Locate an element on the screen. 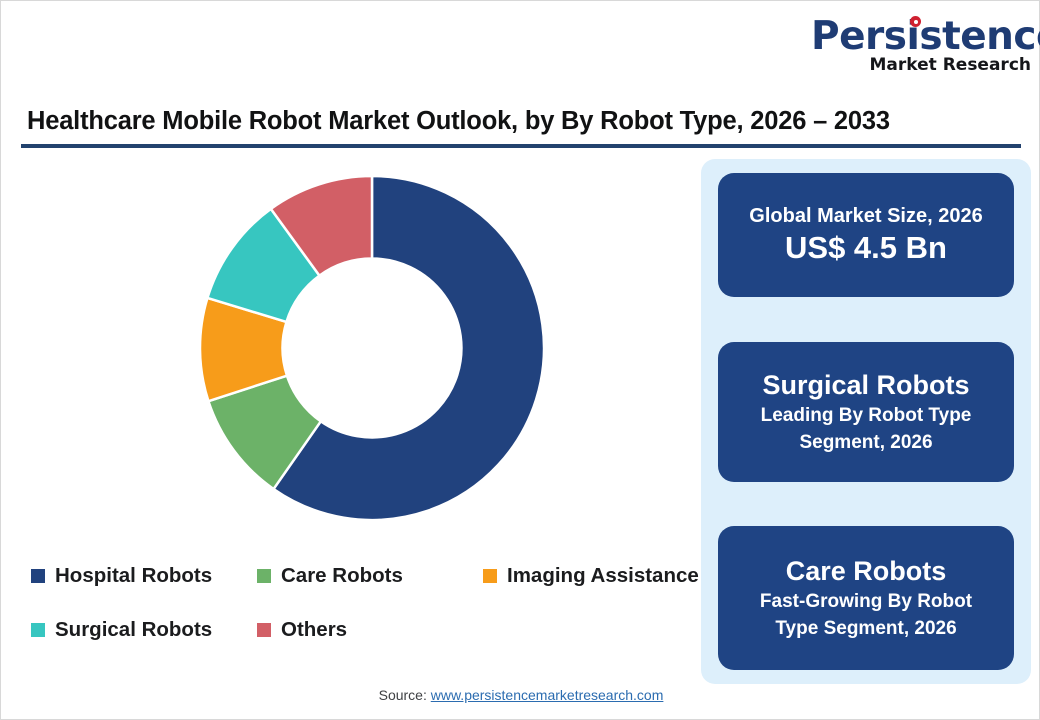  leading-segment-sub-line2: Segment, 2026 is located at coordinates (866, 442).